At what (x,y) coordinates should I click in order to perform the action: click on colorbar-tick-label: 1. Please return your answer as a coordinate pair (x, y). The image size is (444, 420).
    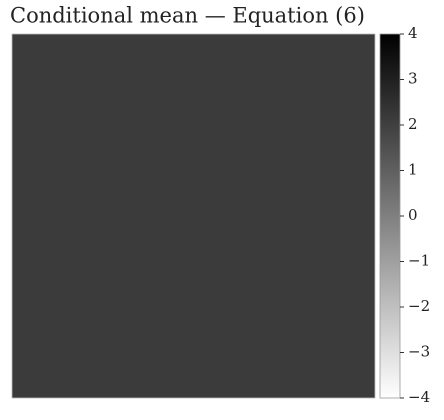
    Looking at the image, I should click on (413, 170).